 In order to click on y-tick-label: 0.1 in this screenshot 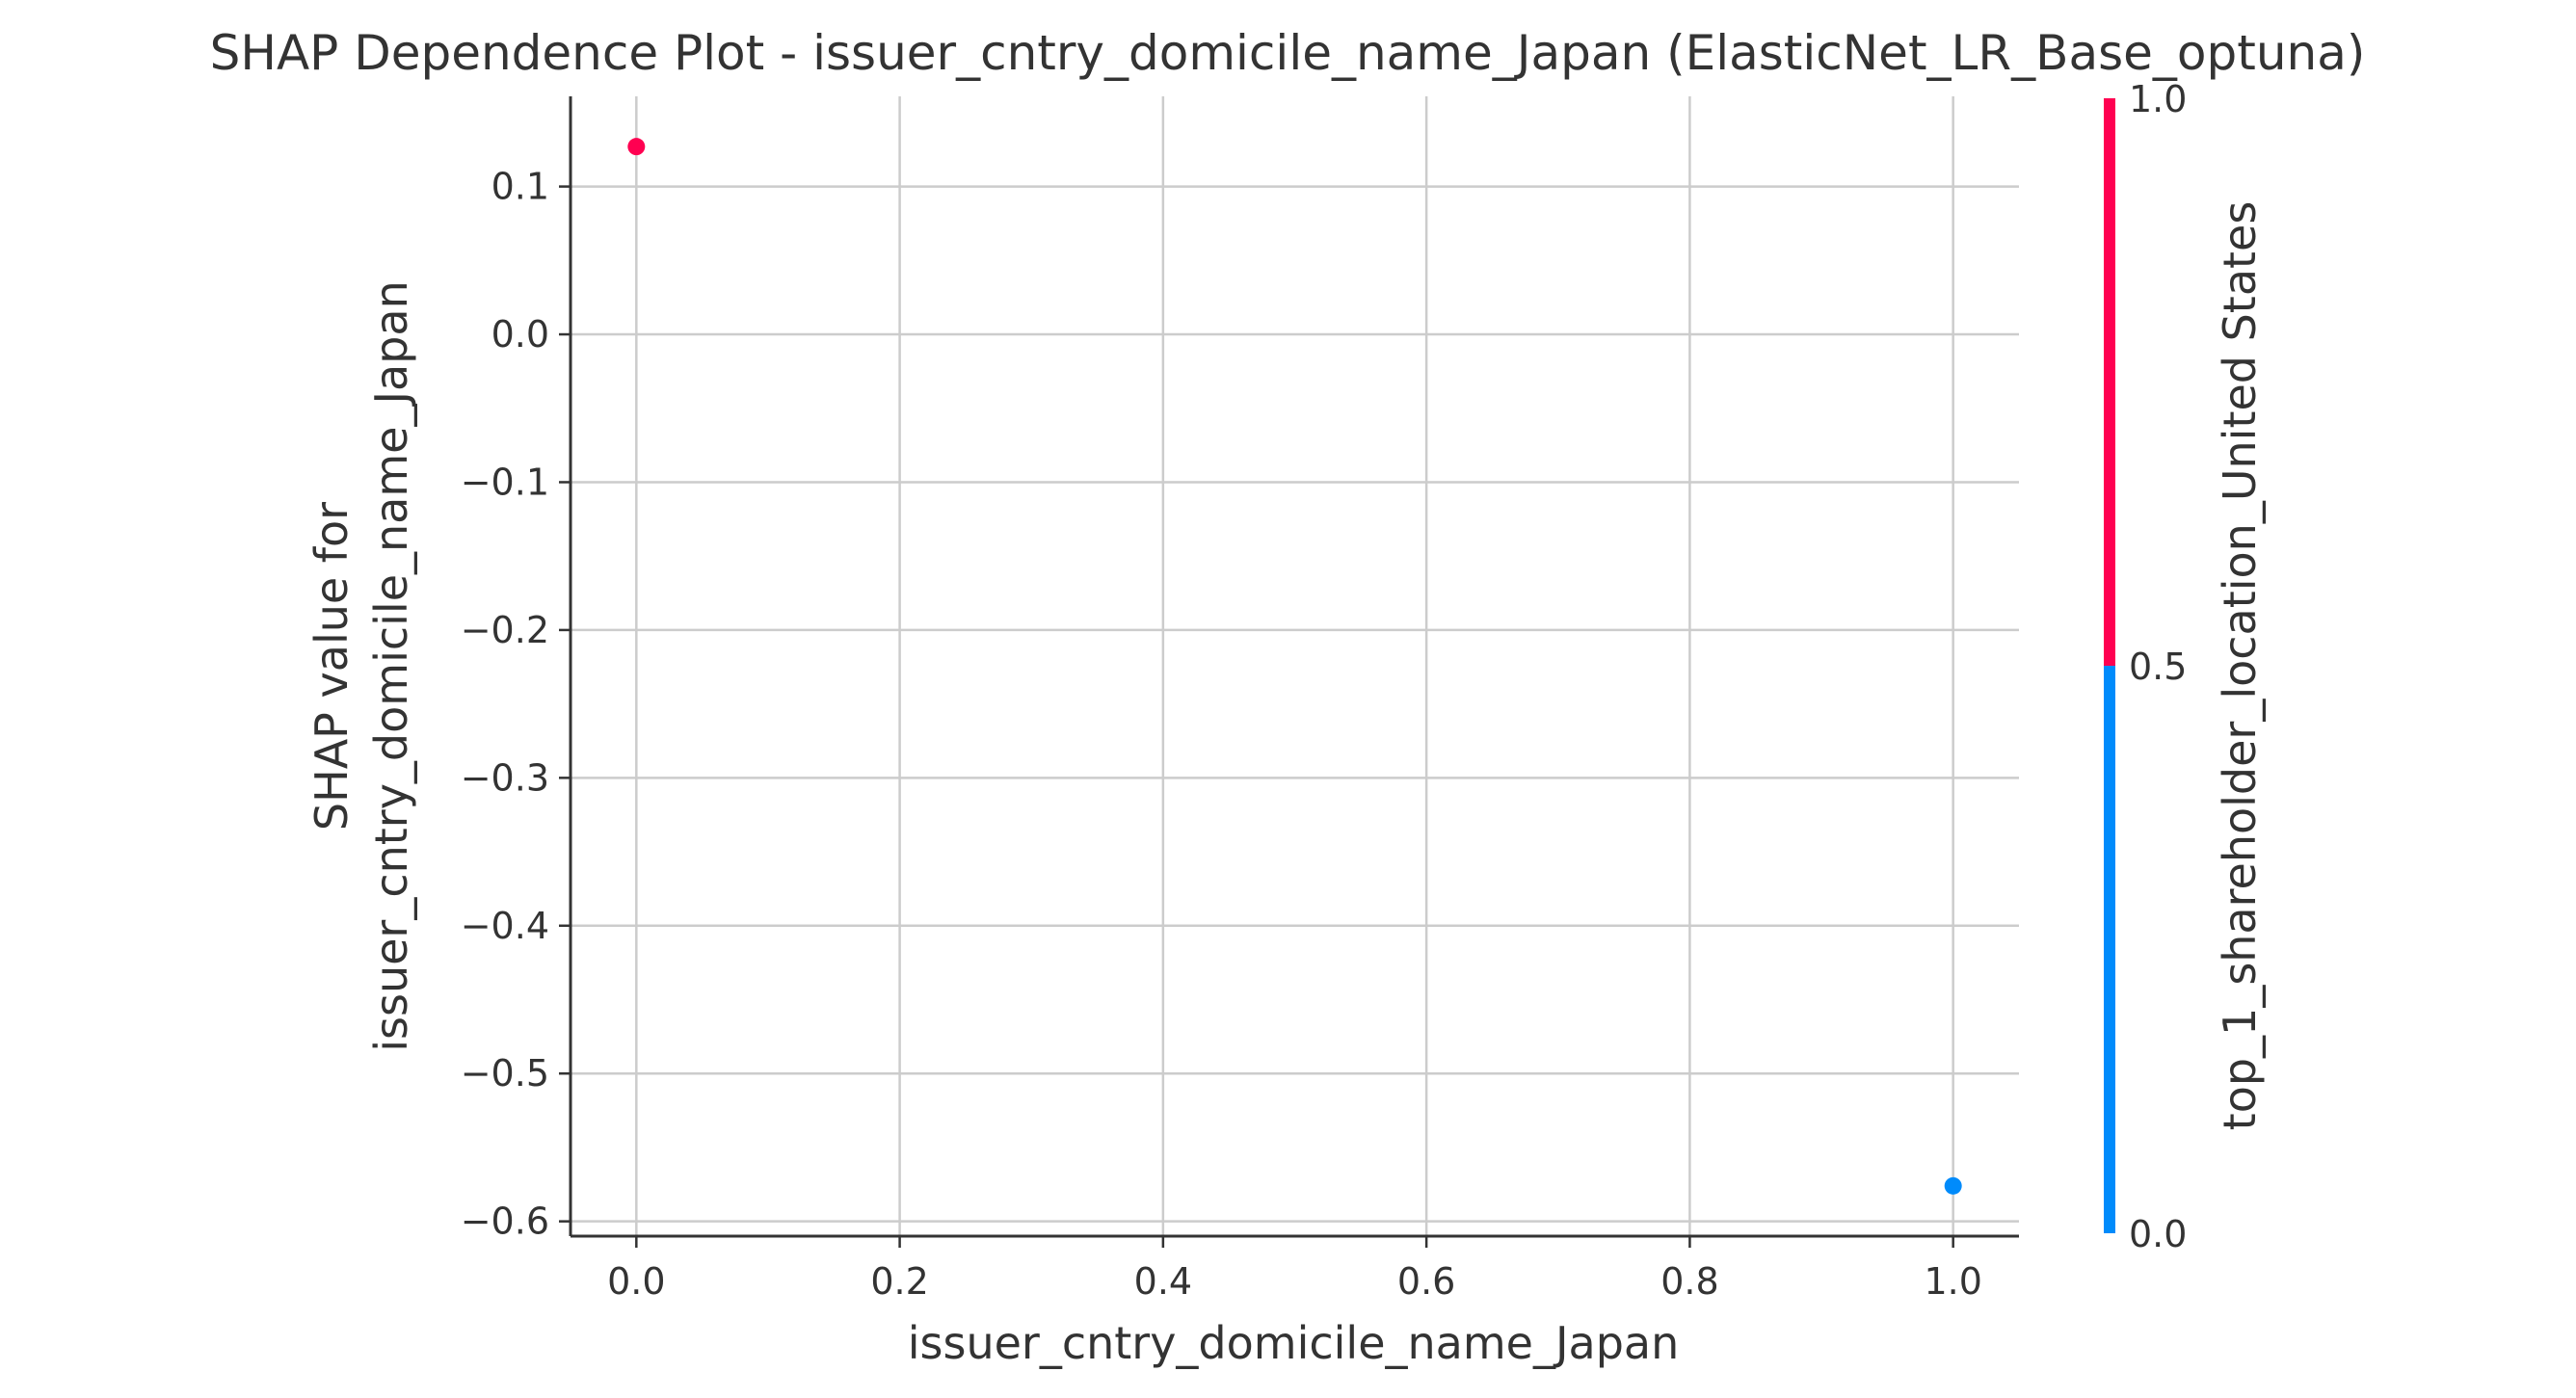, I will do `click(520, 187)`.